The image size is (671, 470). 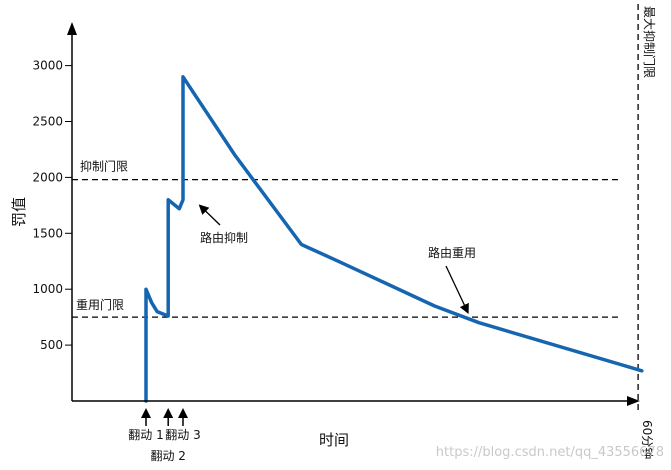 I want to click on y-tick-label: 1500, so click(x=47, y=233).